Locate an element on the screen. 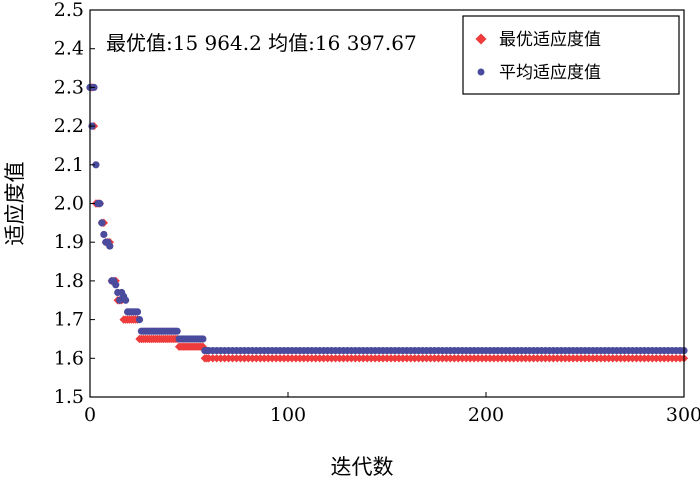  y-tick-label: 1.9 is located at coordinates (69, 242).